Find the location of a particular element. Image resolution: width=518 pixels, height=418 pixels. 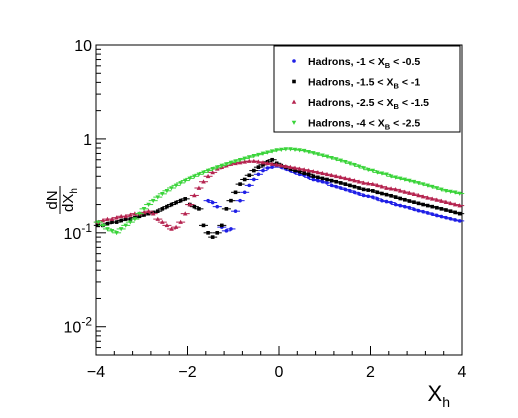

legend-label: Hadrons, -4 < XB < -2.5 is located at coordinates (364, 125).